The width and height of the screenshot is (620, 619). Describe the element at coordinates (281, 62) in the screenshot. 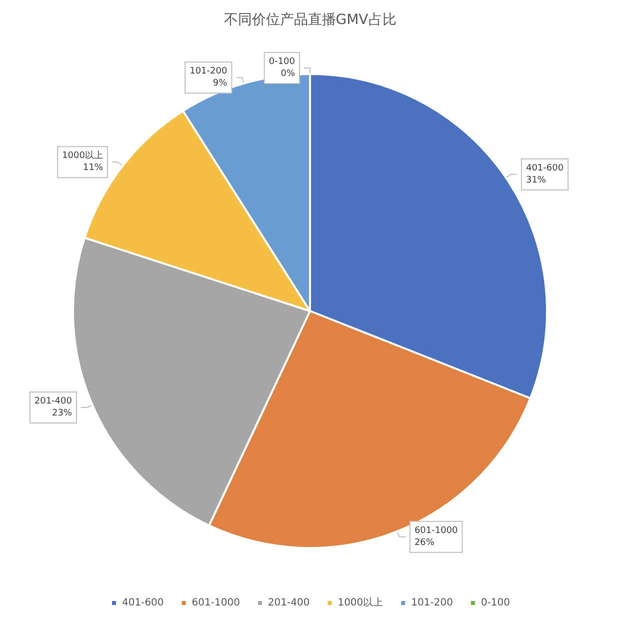

I see `category-label: 0-100` at that location.